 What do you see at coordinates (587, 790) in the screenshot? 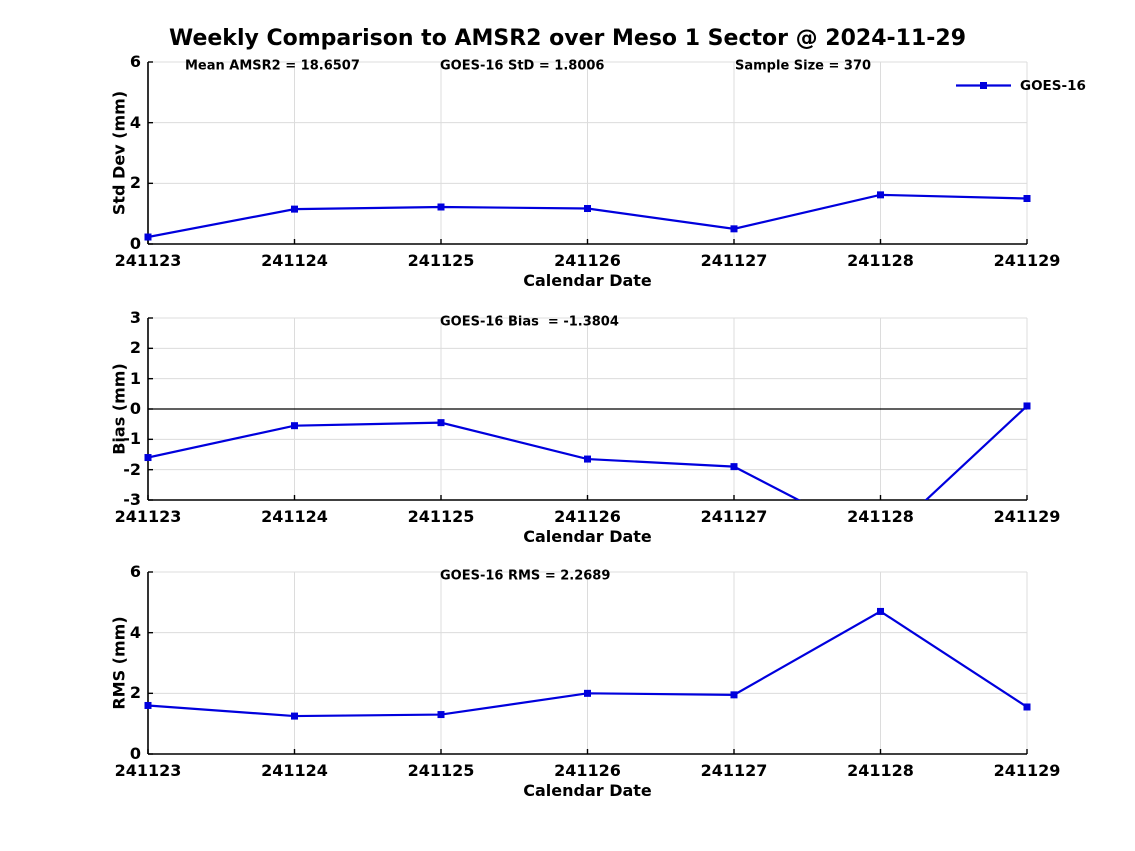
I see `rms-xlabel: Calendar Date` at bounding box center [587, 790].